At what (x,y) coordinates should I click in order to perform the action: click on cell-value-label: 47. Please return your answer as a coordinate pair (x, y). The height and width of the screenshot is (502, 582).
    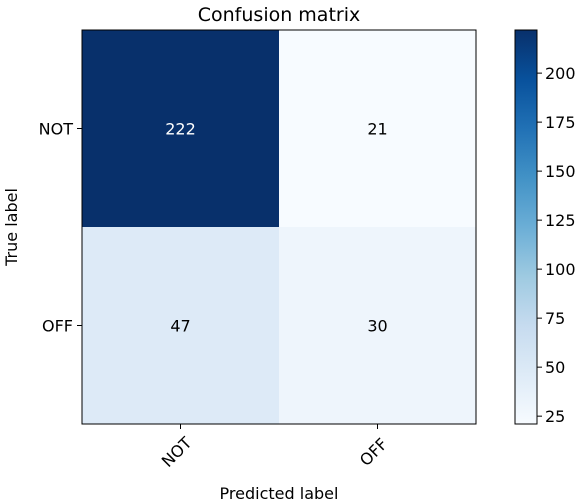
    Looking at the image, I should click on (180, 326).